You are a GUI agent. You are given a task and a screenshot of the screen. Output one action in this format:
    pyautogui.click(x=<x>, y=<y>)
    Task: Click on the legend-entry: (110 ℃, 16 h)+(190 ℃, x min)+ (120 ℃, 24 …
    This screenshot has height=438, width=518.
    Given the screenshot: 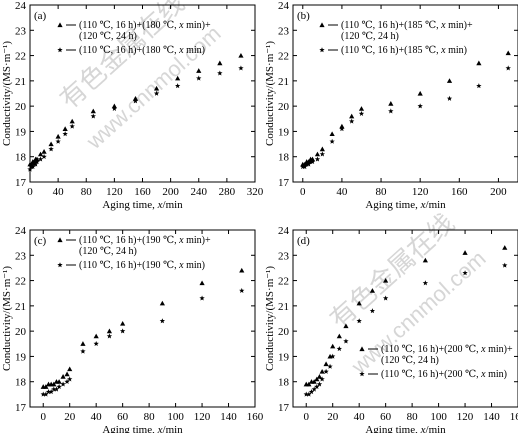 What is the action you would take?
    pyautogui.click(x=145, y=246)
    